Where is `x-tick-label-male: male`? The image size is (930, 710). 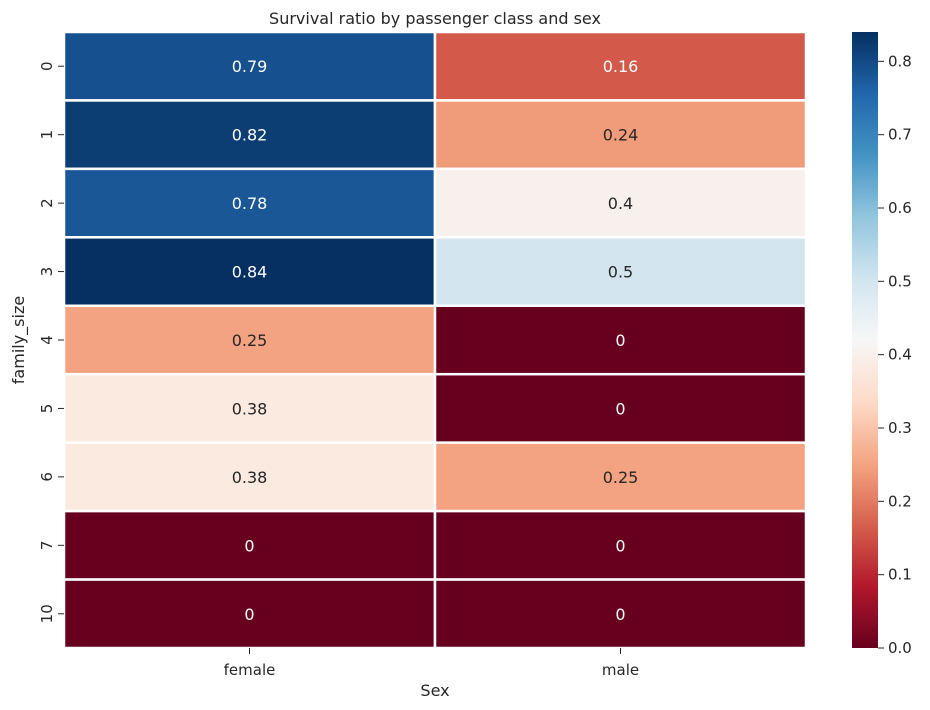
x-tick-label-male: male is located at coordinates (620, 670).